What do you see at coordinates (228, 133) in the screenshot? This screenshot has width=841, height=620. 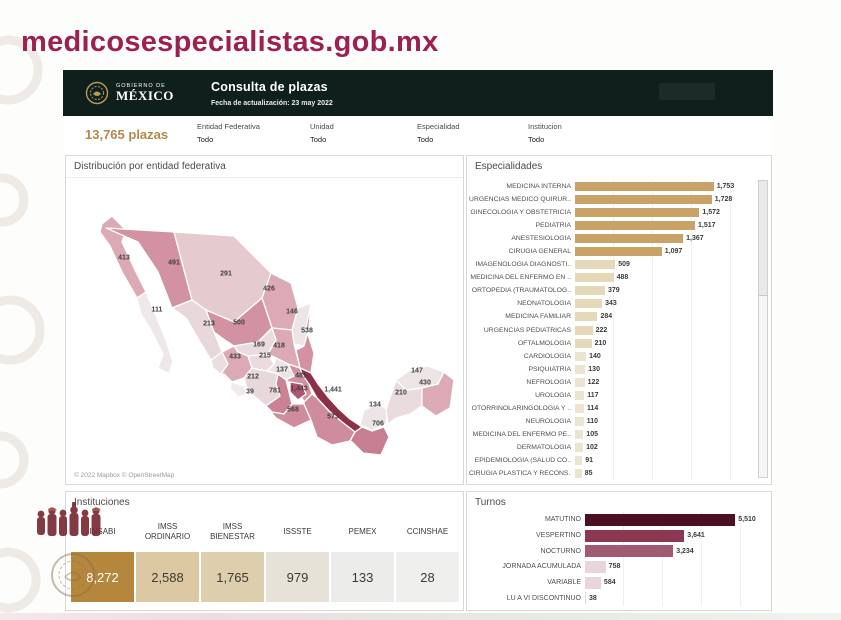 I see `filter-entidad-federativa: Entidad Federativa Todo` at bounding box center [228, 133].